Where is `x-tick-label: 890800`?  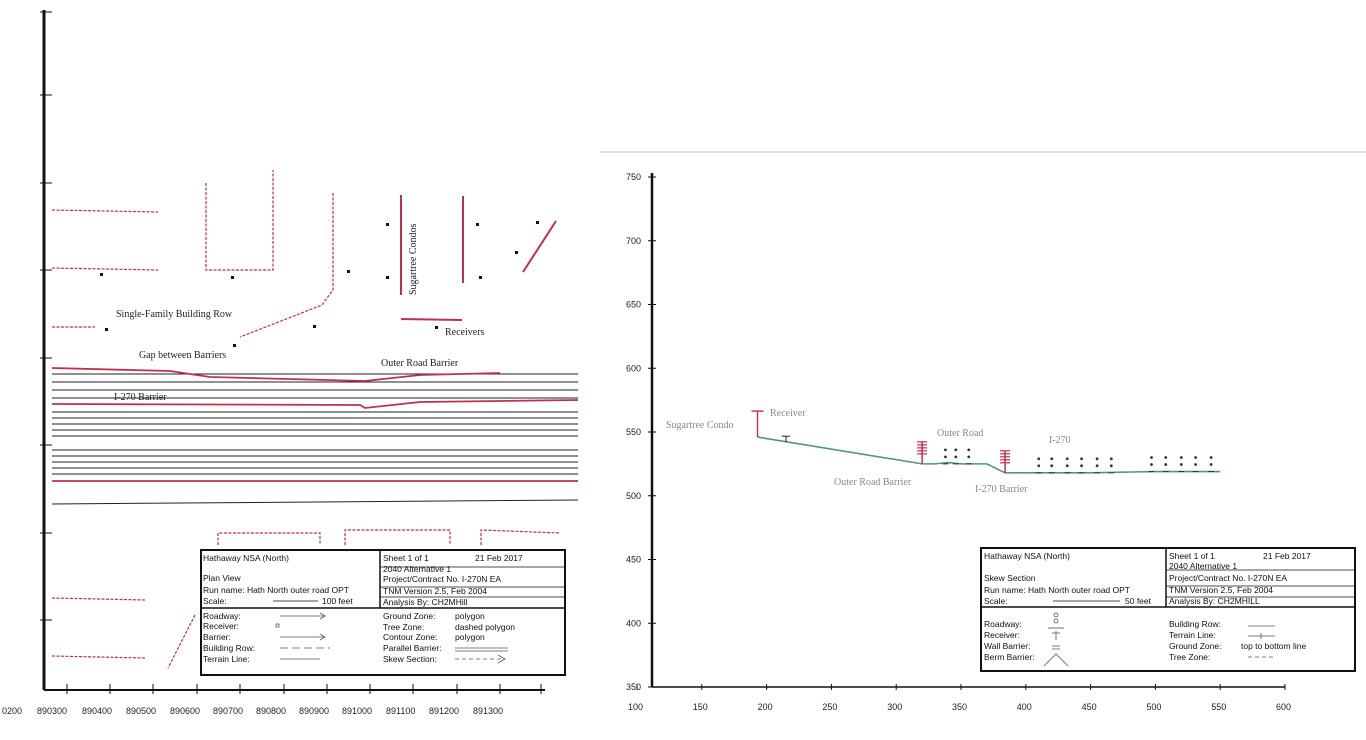
x-tick-label: 890800 is located at coordinates (271, 711).